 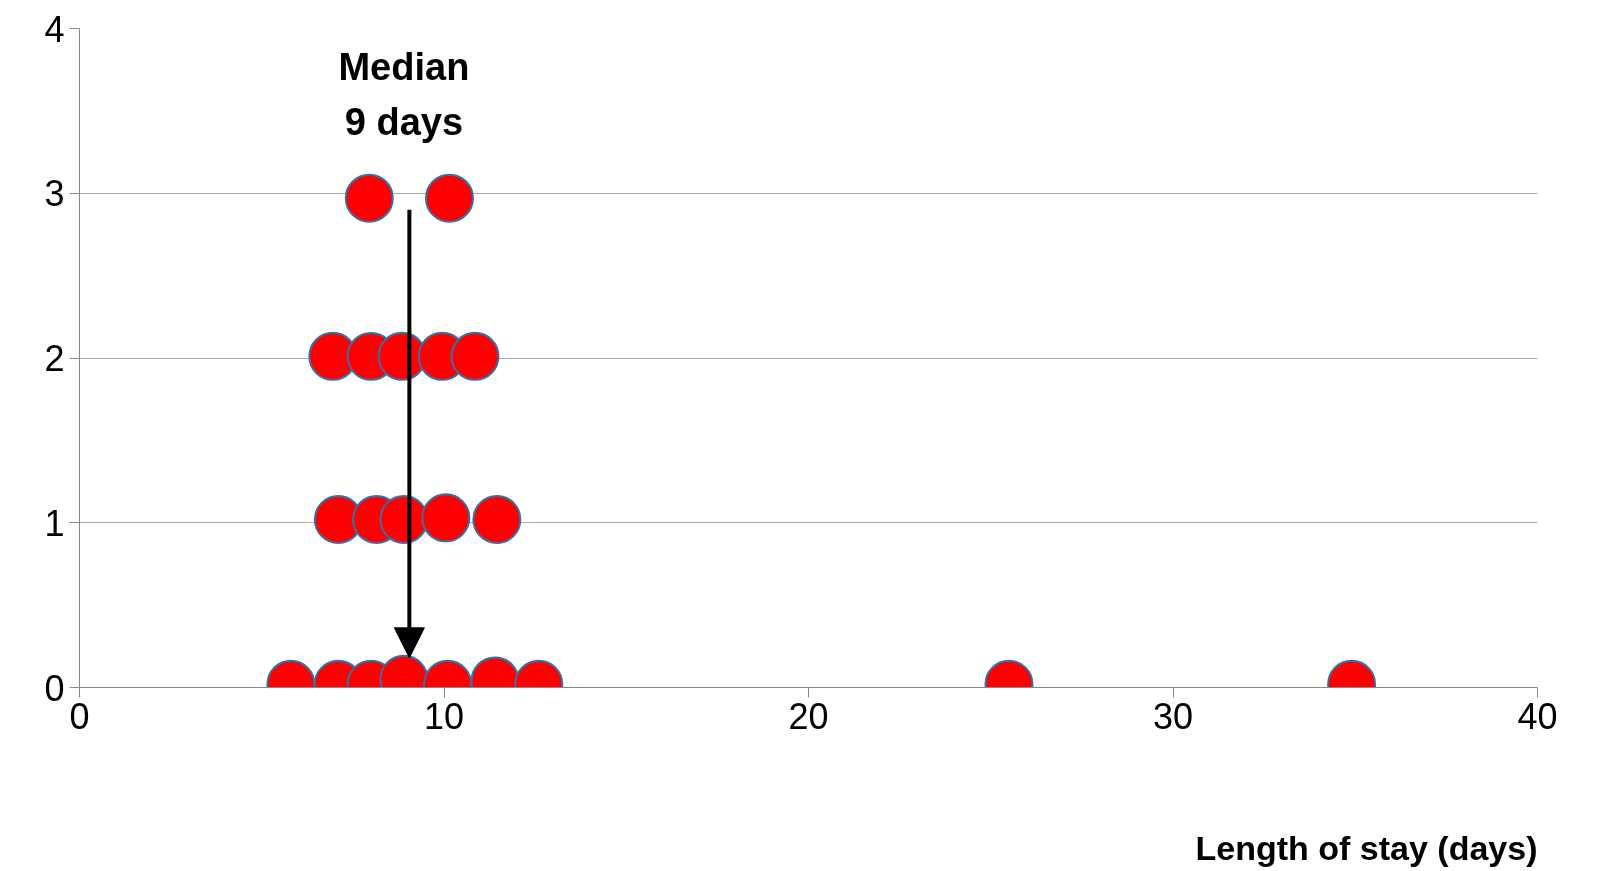 I want to click on x-tick-label: 20, so click(x=808, y=716).